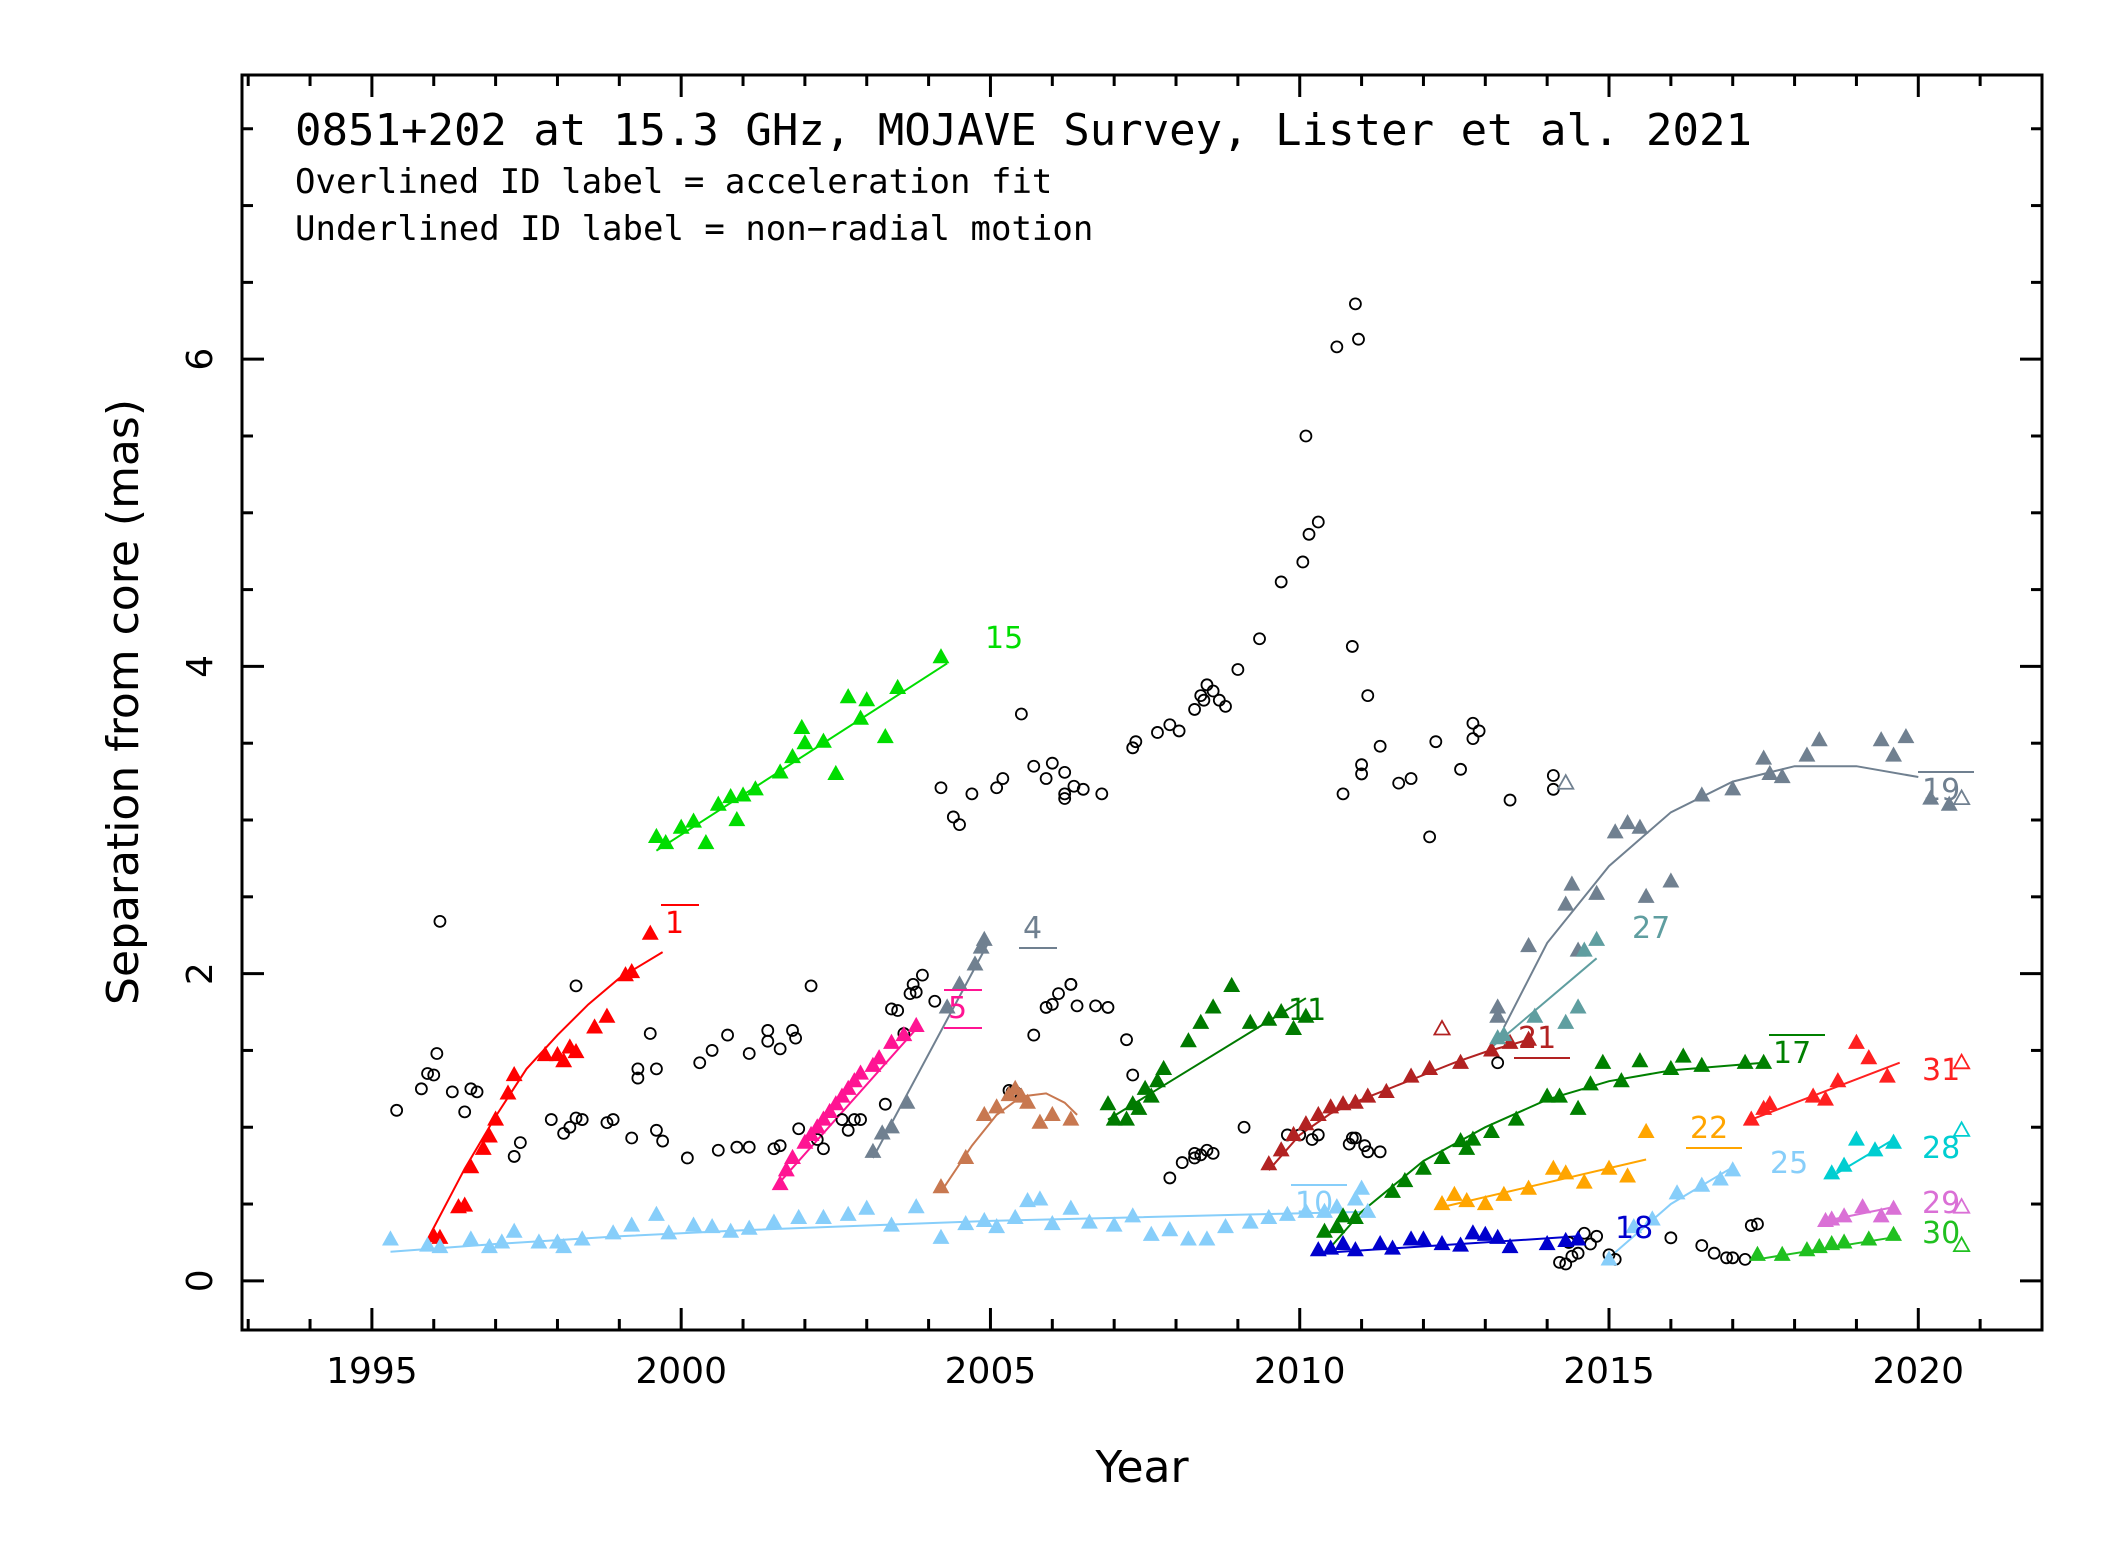 The height and width of the screenshot is (1546, 2127). Describe the element at coordinates (991, 1371) in the screenshot. I see `x-tick-label: 2005` at that location.